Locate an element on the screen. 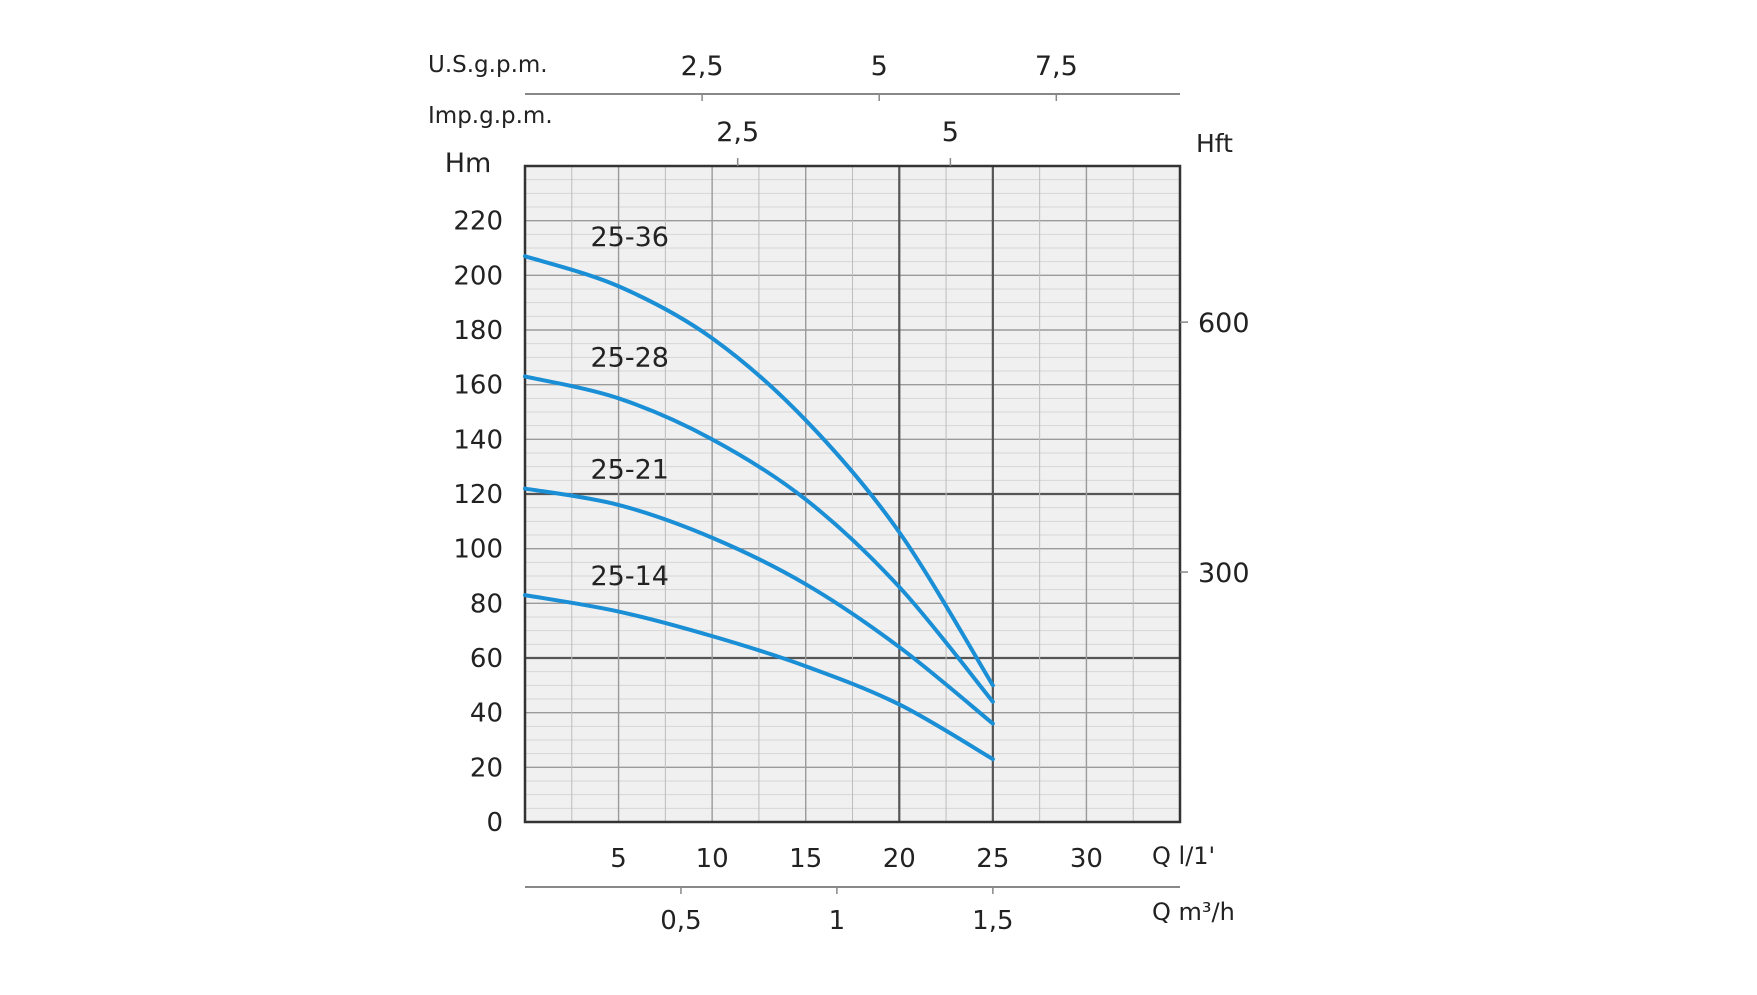  y-tick-label: 160 is located at coordinates (478, 386).